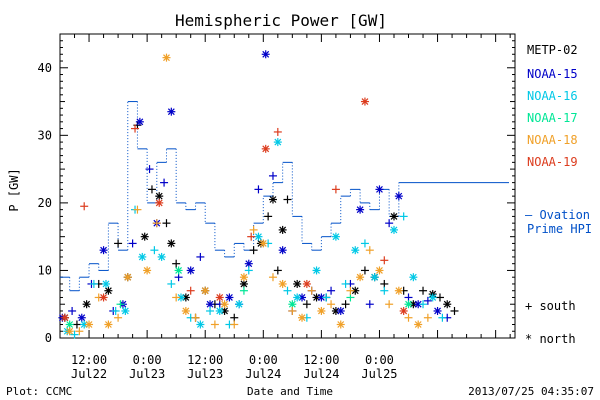  Describe the element at coordinates (552, 140) in the screenshot. I see `legend-entry-noaa-18: NOAA-18` at that location.